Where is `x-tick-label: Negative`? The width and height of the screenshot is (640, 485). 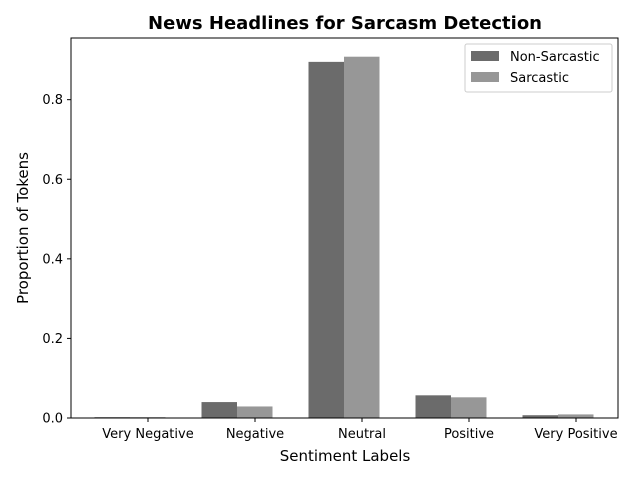 x-tick-label: Negative is located at coordinates (255, 434).